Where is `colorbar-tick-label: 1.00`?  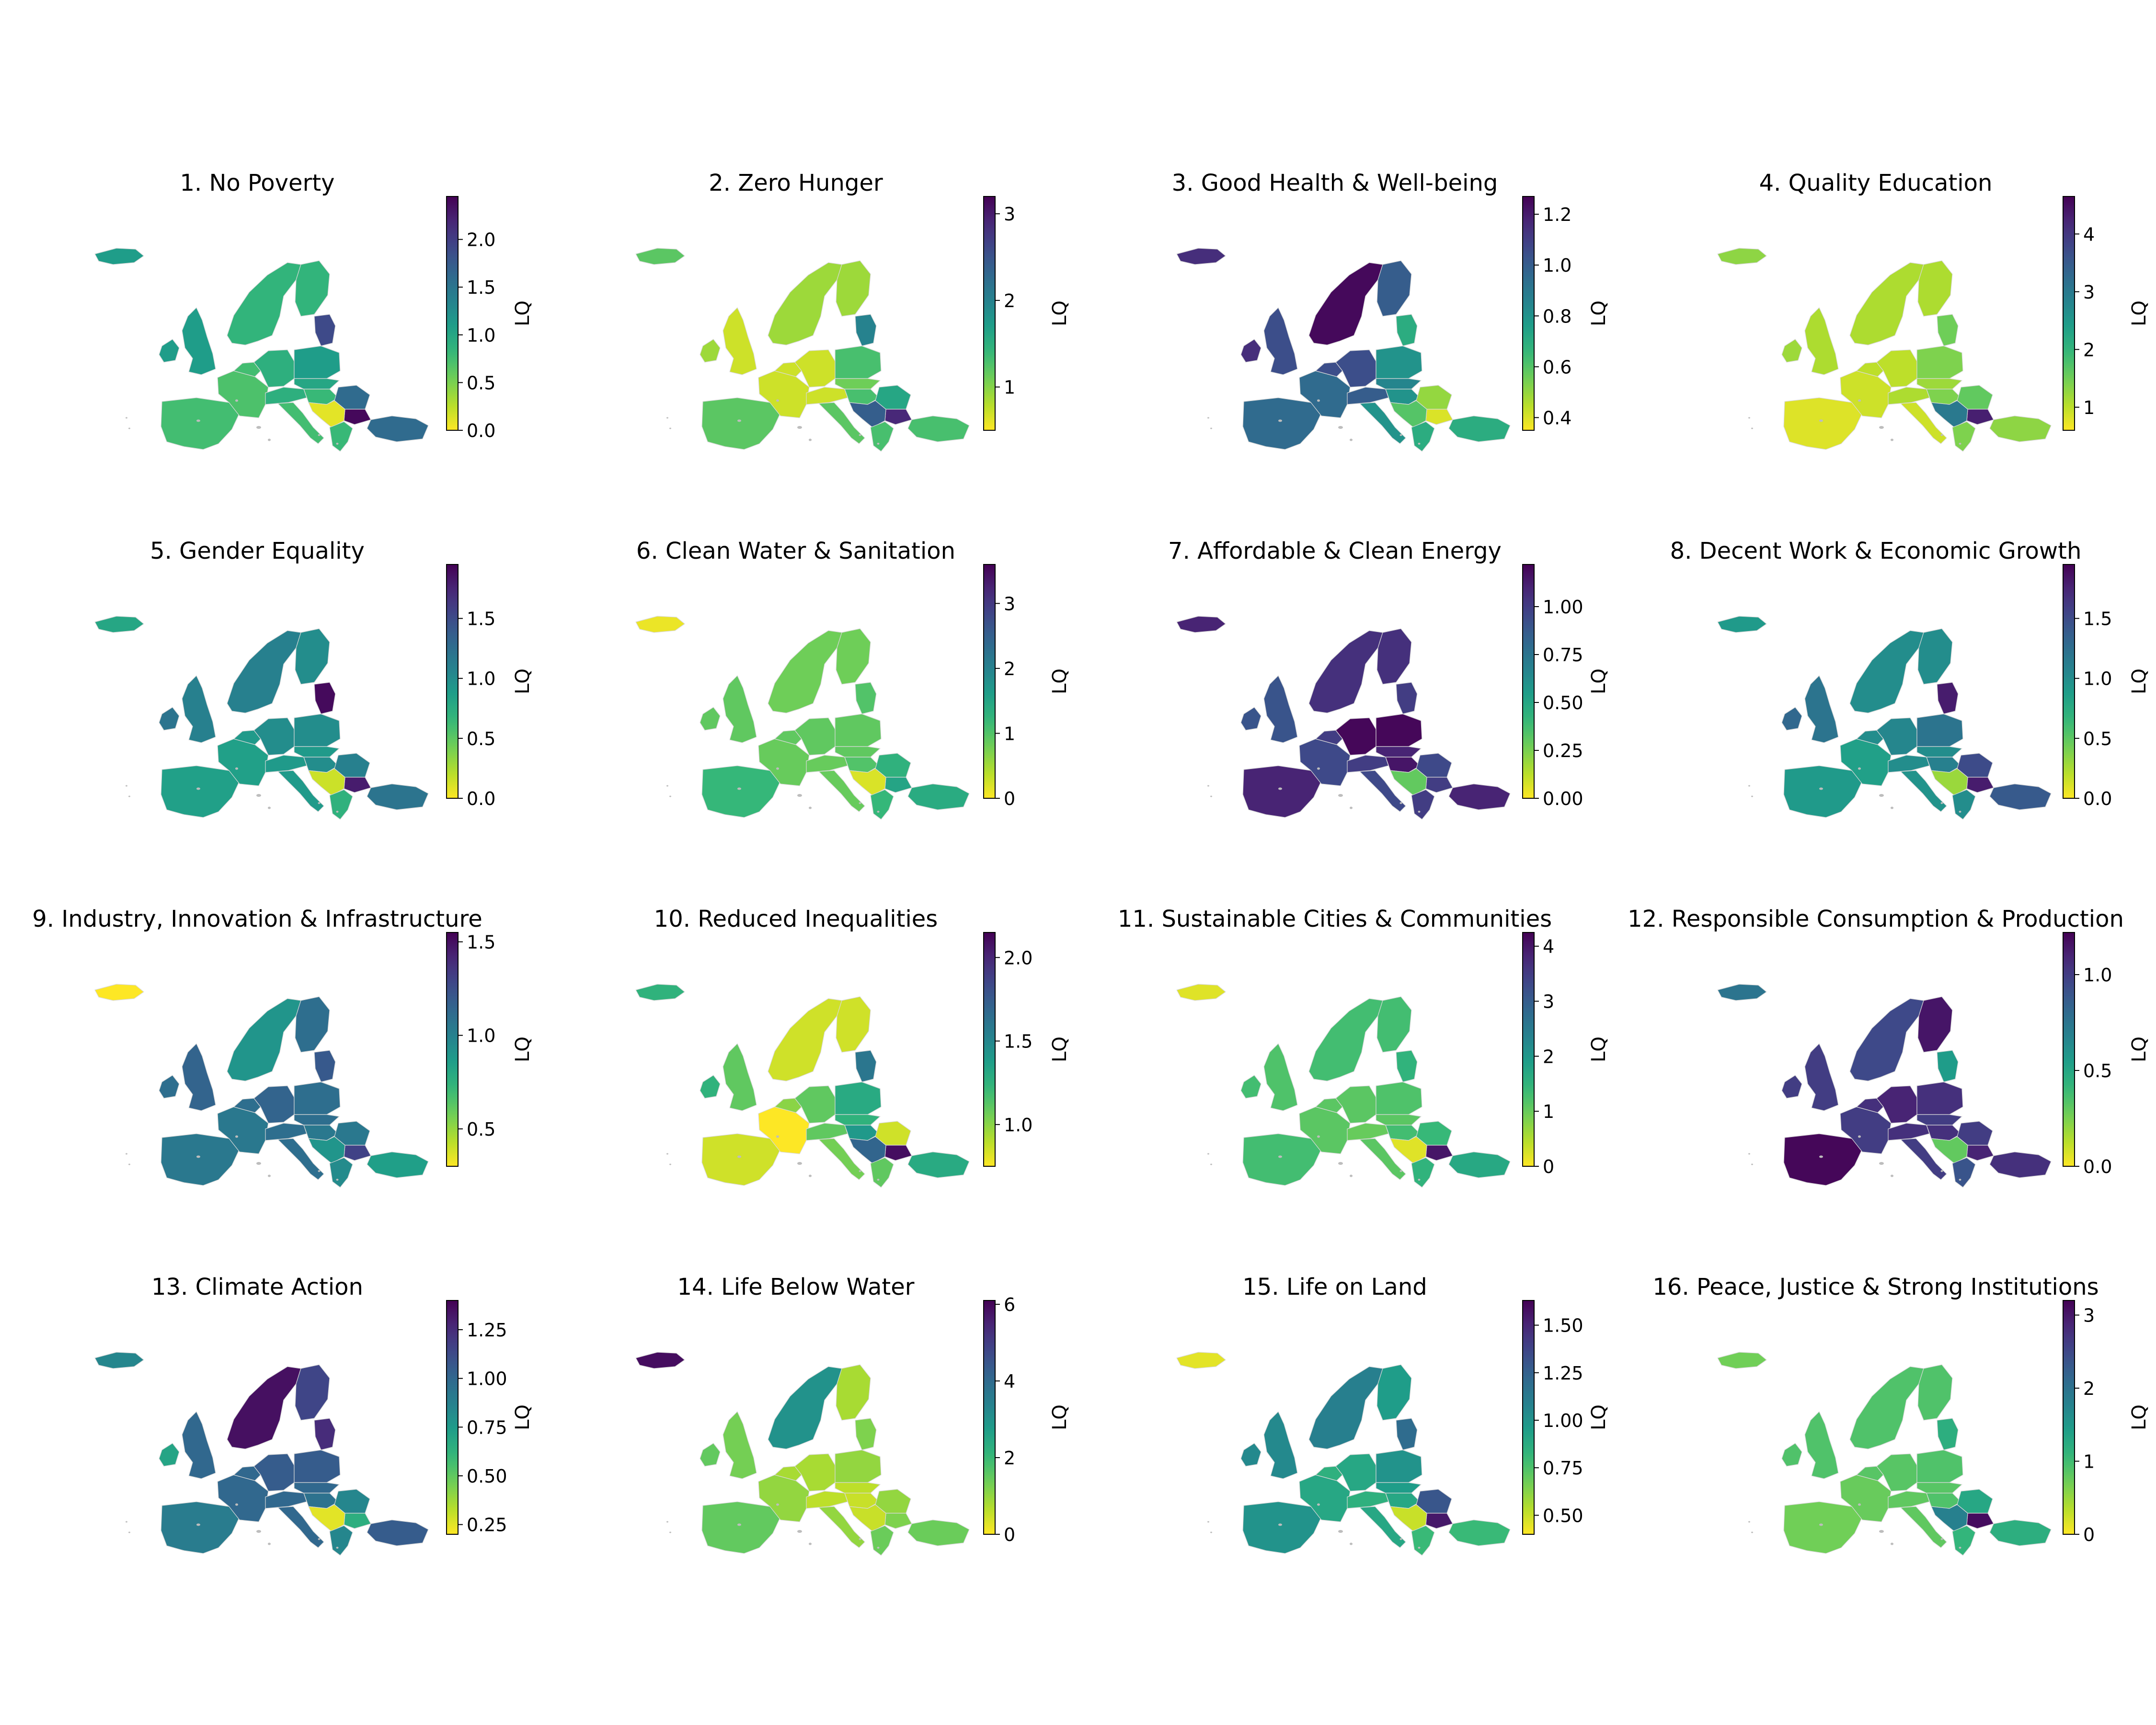 colorbar-tick-label: 1.00 is located at coordinates (1563, 607).